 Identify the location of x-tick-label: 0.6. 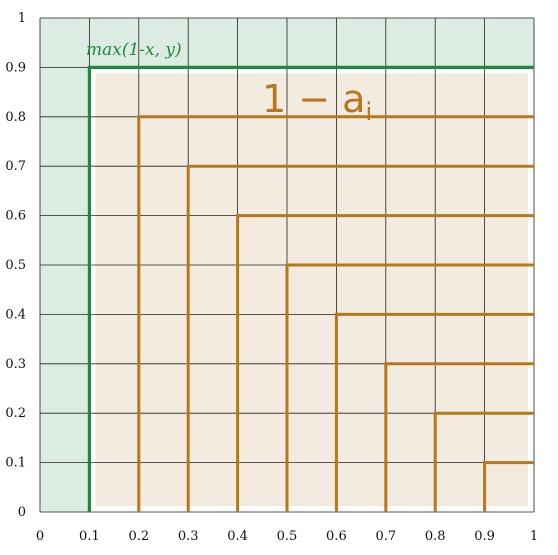
(336, 536).